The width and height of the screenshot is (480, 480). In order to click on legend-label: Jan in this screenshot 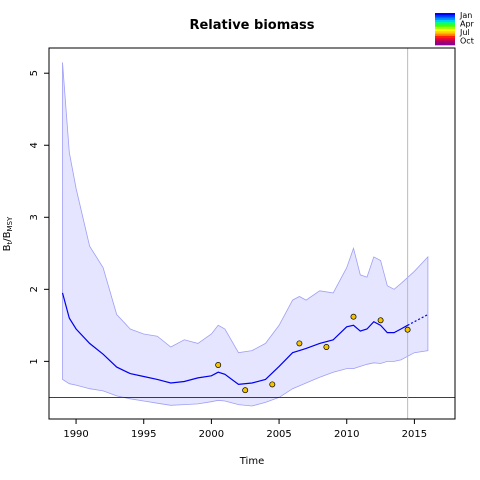, I will do `click(465, 15)`.